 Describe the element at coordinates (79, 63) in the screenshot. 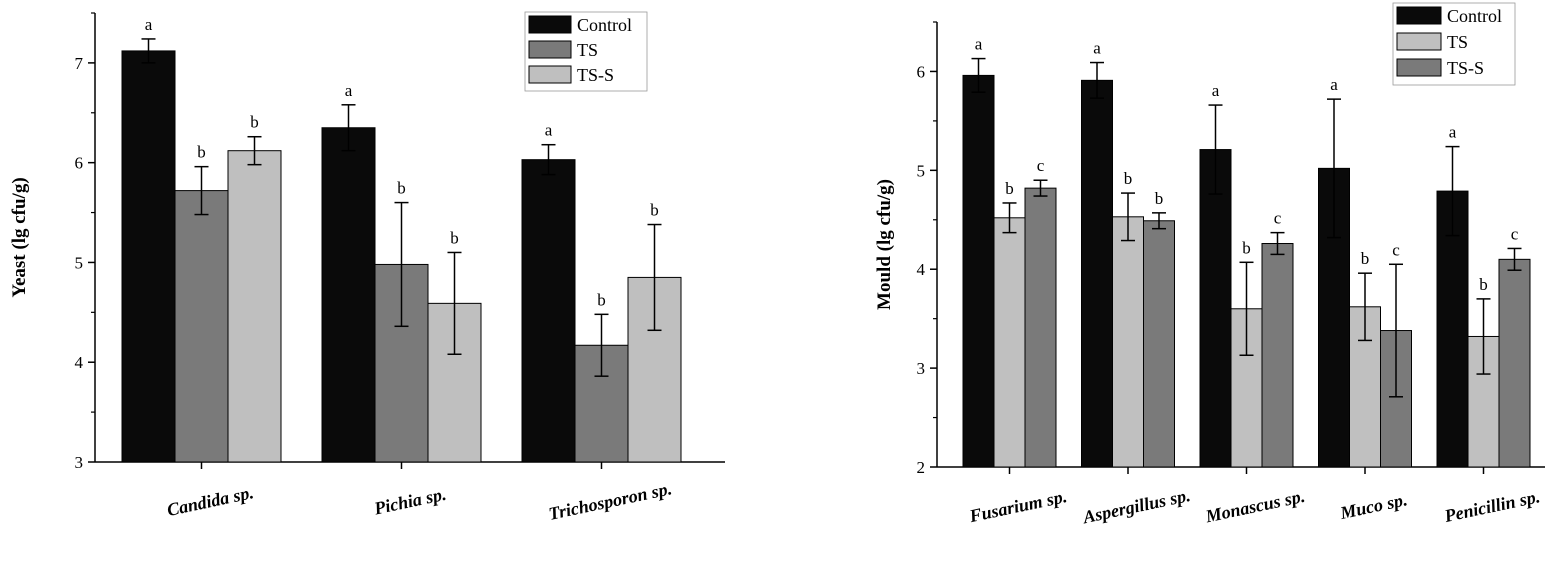

I see `y-tick-label: 7` at that location.